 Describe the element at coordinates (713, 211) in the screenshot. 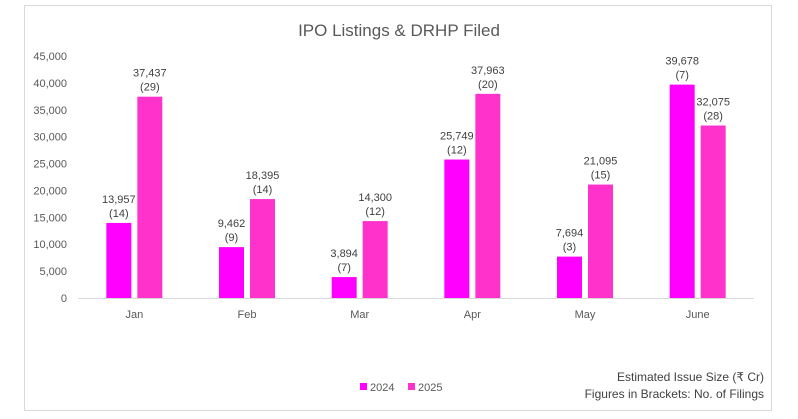

I see `bar-2025-june` at that location.